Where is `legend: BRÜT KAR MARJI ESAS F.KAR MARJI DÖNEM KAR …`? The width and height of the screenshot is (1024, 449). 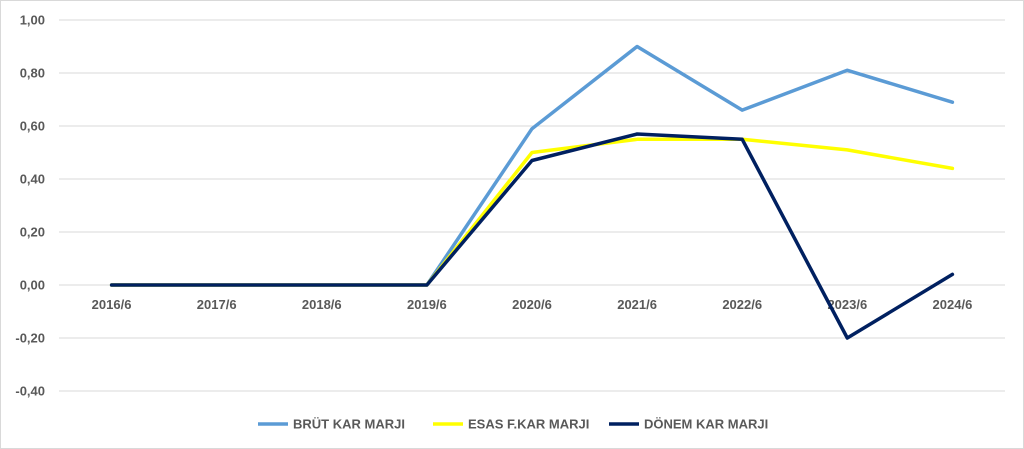 legend: BRÜT KAR MARJI ESAS F.KAR MARJI DÖNEM KAR … is located at coordinates (513, 424).